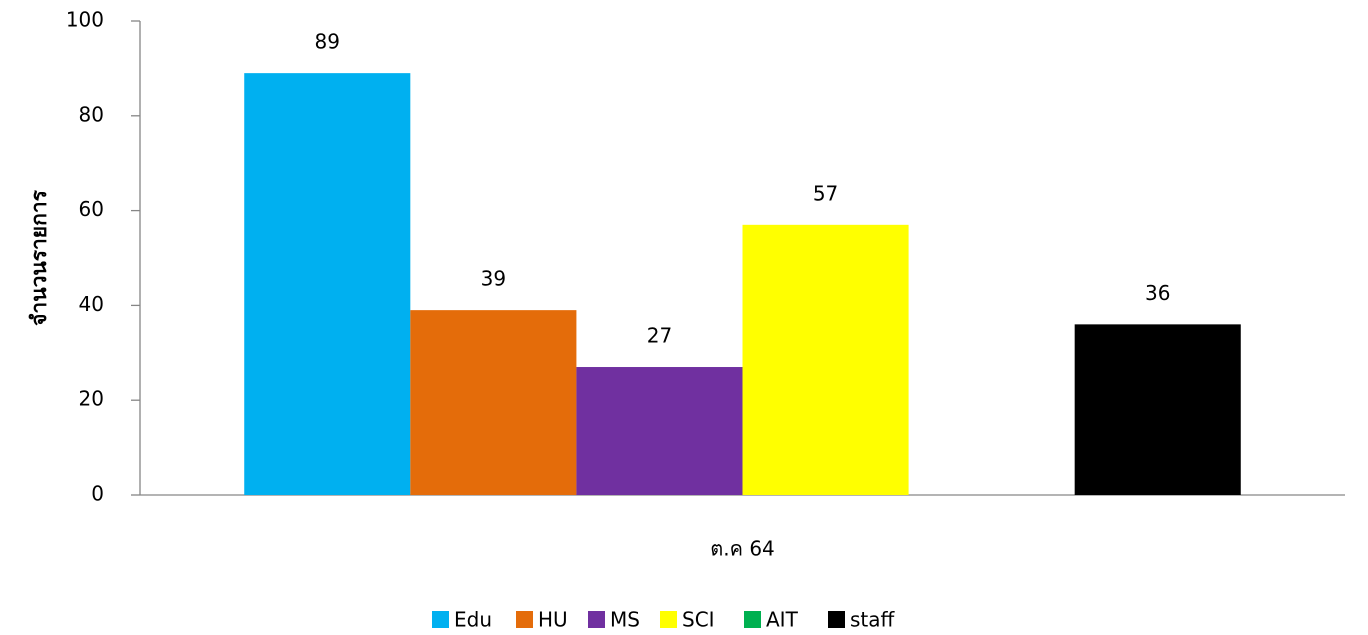  Describe the element at coordinates (91, 399) in the screenshot. I see `y-tick-label: 20` at that location.